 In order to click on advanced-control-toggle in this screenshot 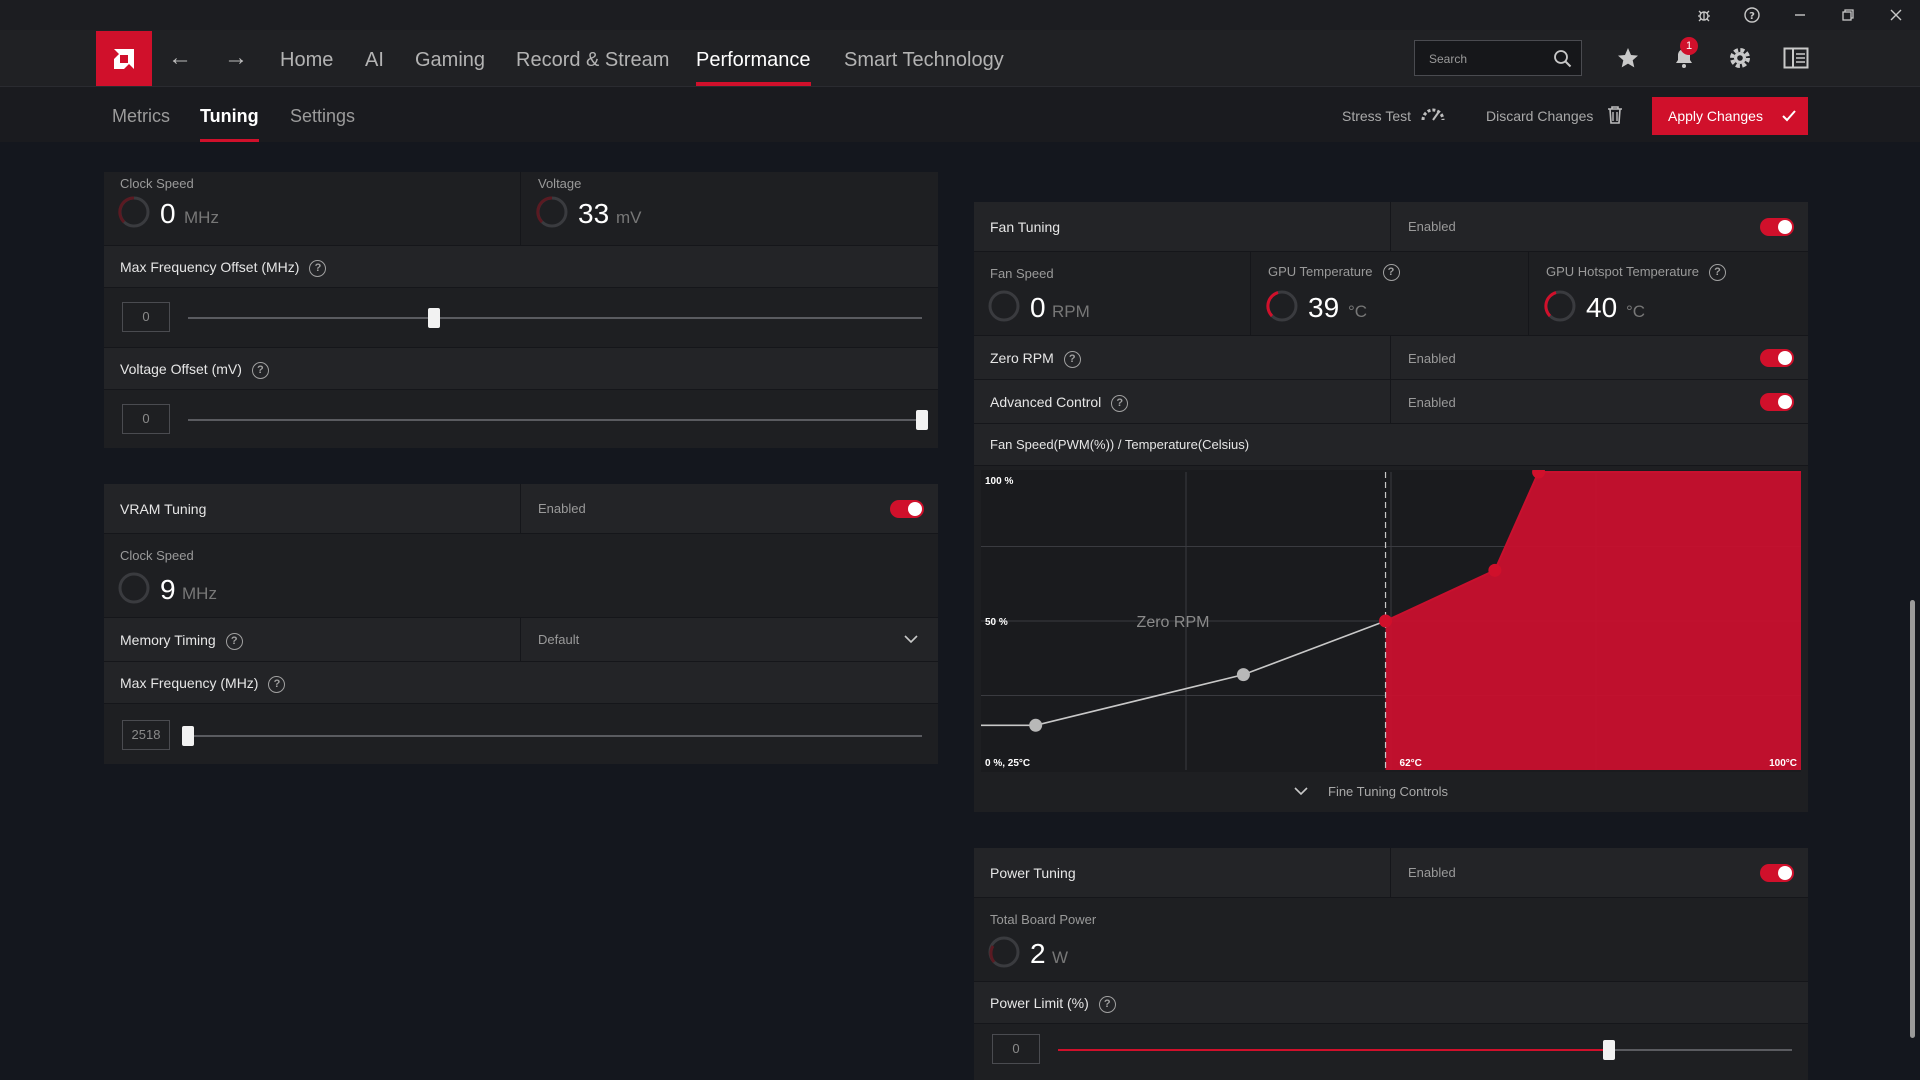, I will do `click(1777, 402)`.